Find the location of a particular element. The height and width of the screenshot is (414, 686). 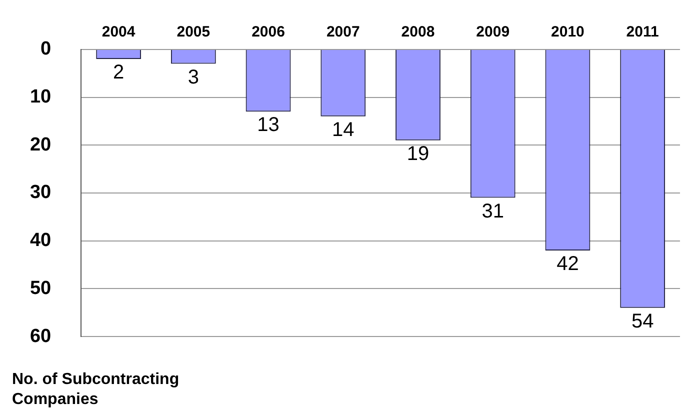

y-tick-label: 40 is located at coordinates (41, 241).